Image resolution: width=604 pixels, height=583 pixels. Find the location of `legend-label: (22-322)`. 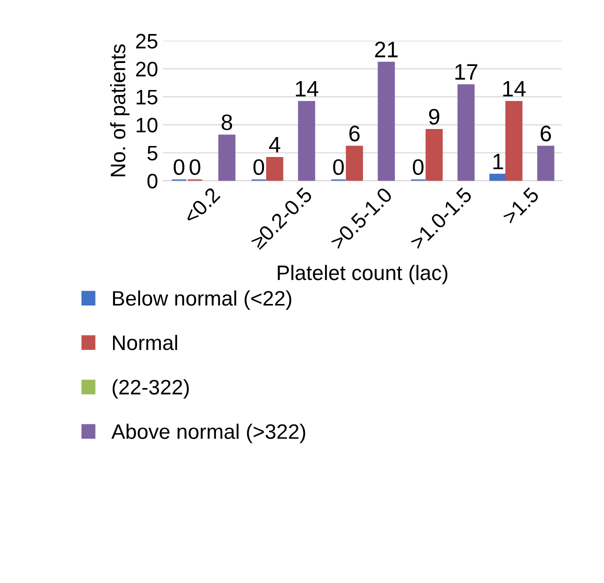

legend-label: (22-322) is located at coordinates (150, 389).